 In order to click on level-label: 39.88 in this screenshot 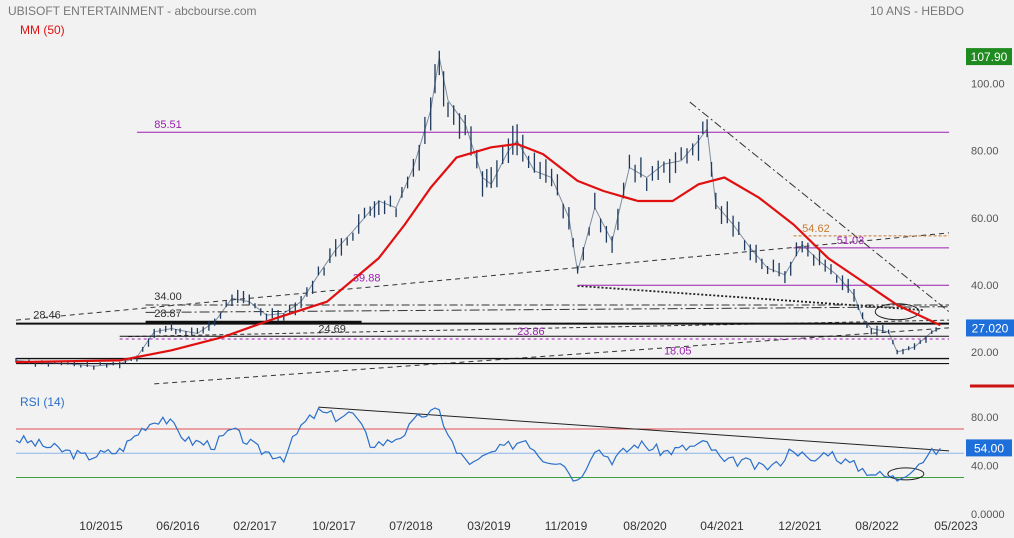, I will do `click(367, 278)`.